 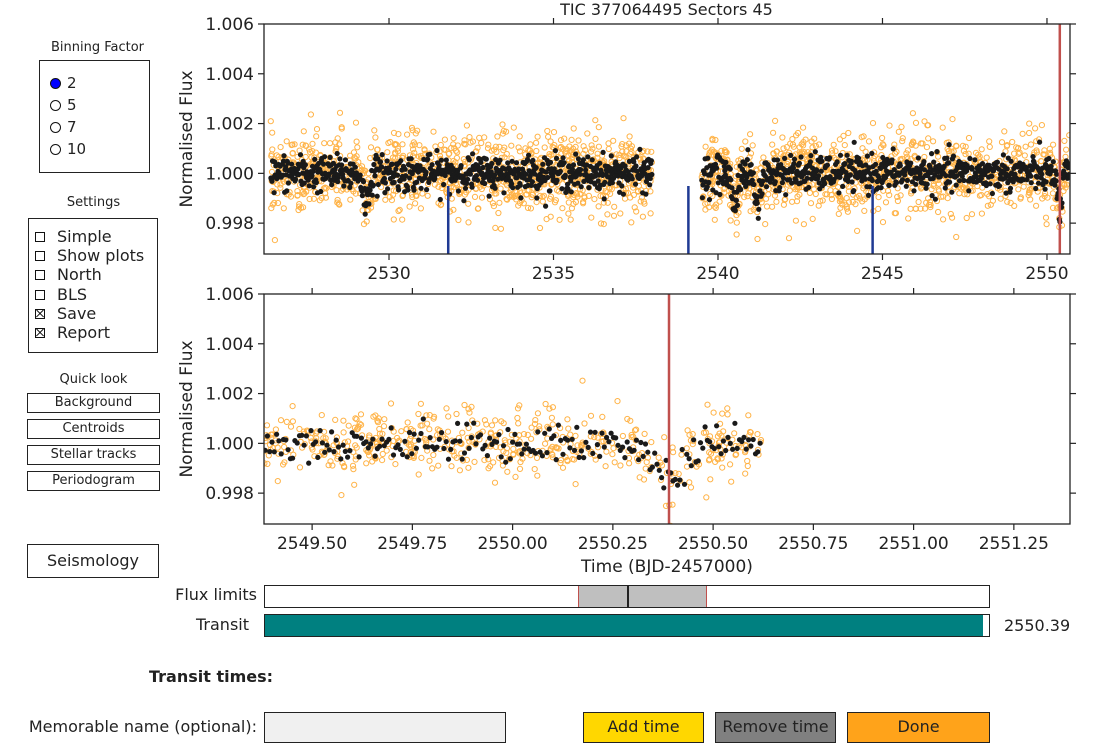 I want to click on remove-time-button: Remove time, so click(x=775, y=727).